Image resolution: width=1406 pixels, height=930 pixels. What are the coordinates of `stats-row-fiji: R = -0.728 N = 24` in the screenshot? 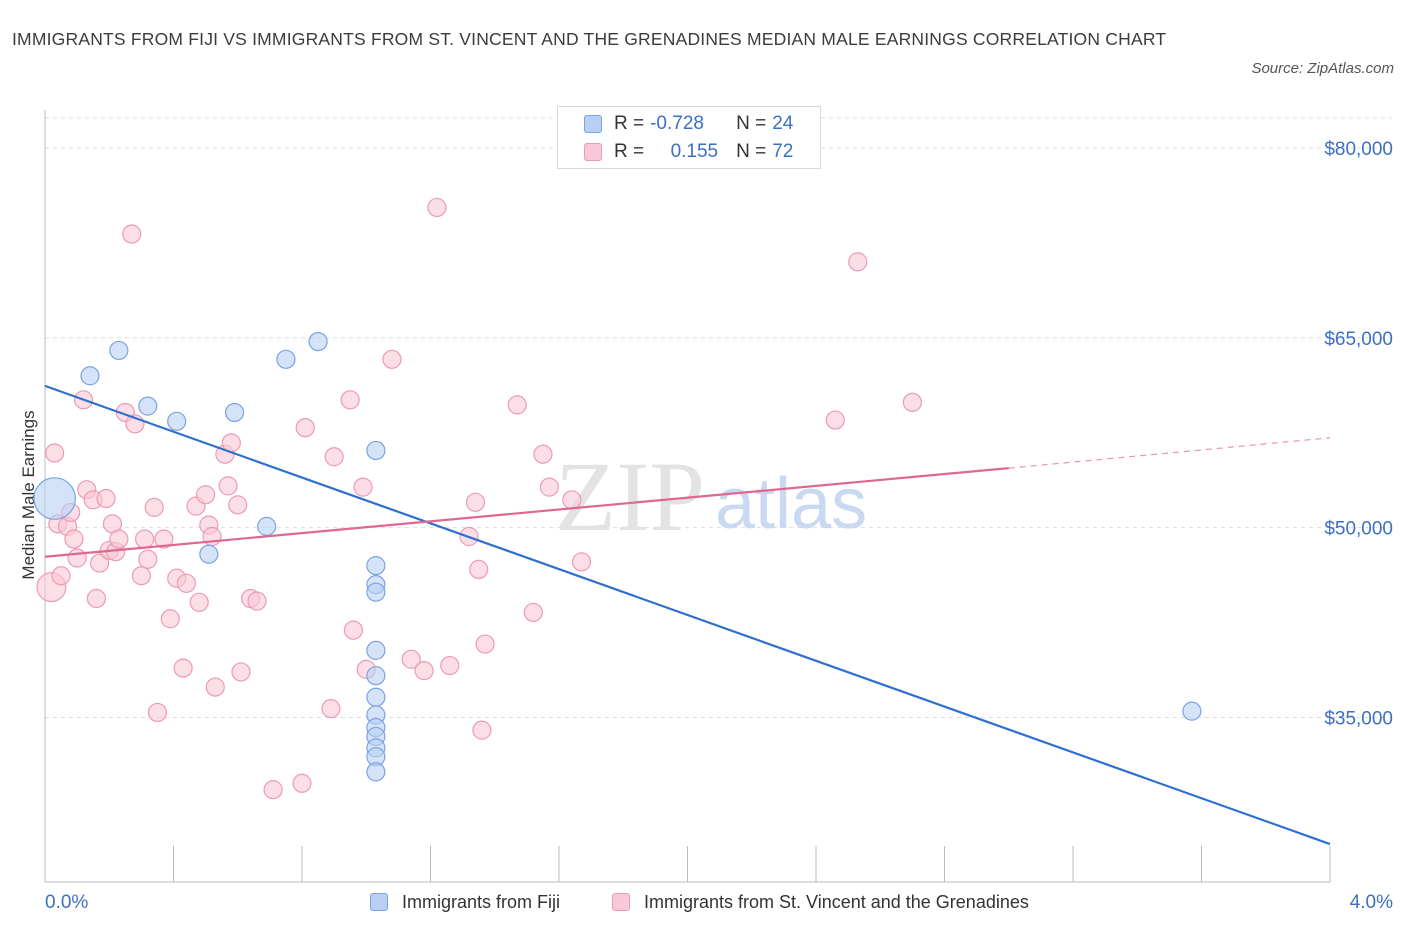 It's located at (688, 124).